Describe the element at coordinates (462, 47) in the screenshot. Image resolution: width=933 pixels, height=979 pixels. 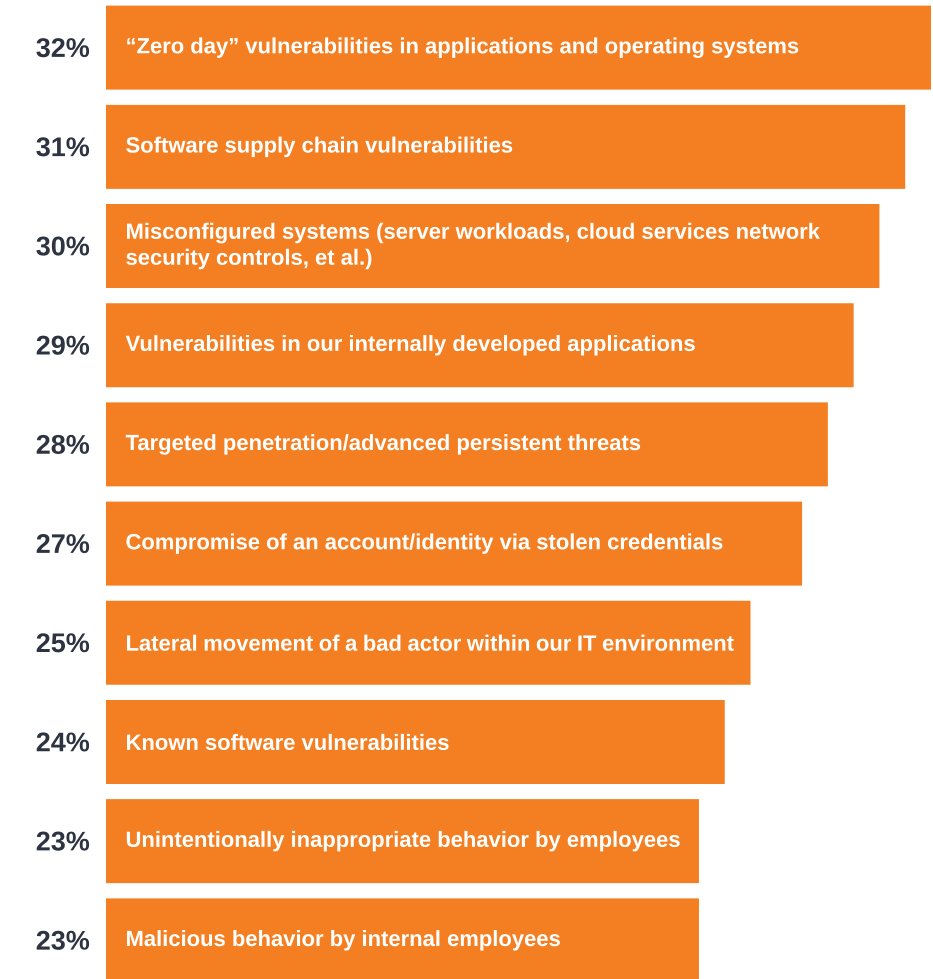
I see `y-tick-label: “Zero day” vulnerabilities in applications and operating systems` at that location.